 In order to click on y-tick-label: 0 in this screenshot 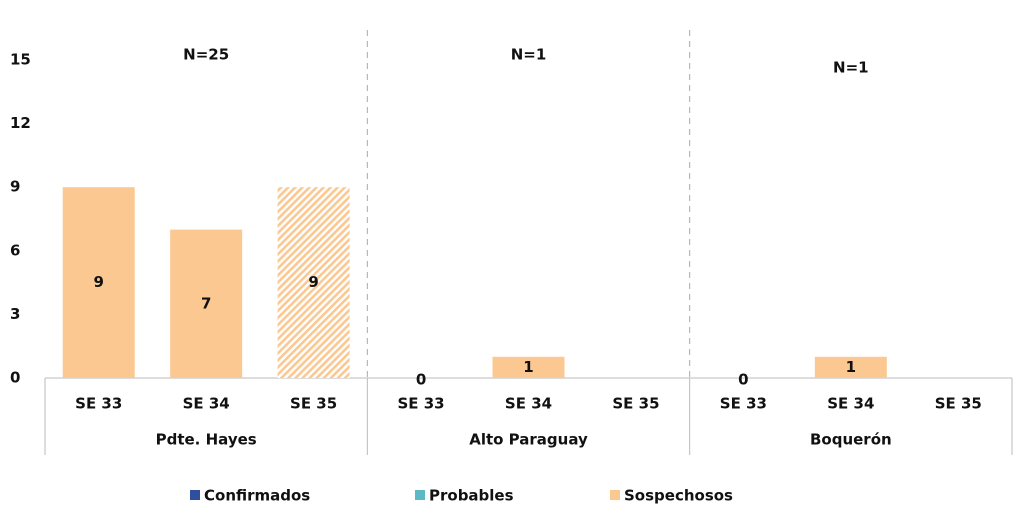, I will do `click(15, 378)`.